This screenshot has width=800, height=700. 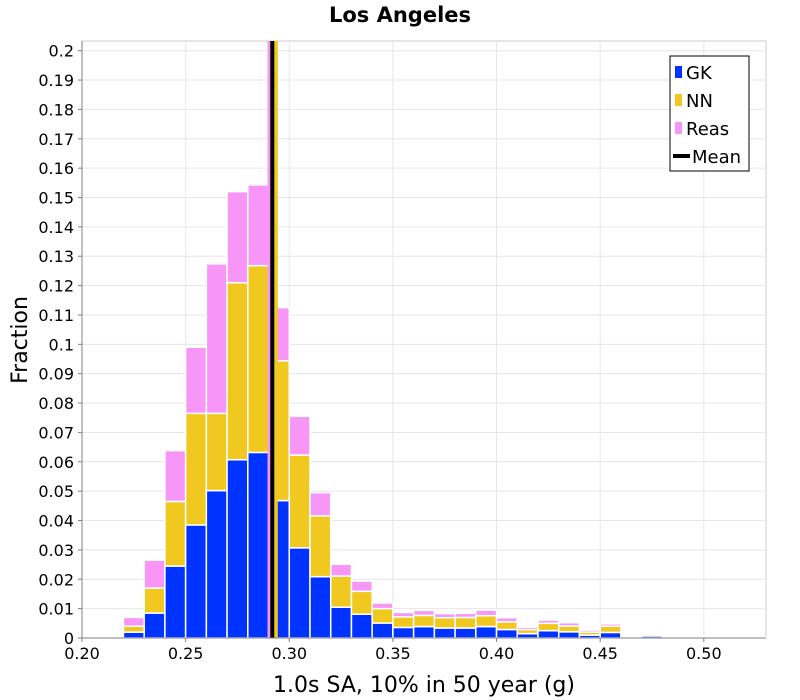 I want to click on y-tick-label: 0.15, so click(x=56, y=198).